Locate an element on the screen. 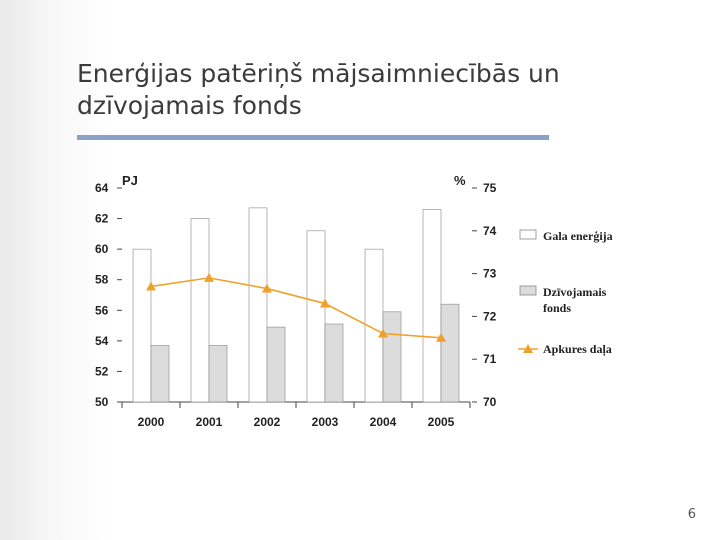 This screenshot has height=540, width=720. left-axis-tick-label: 54 is located at coordinates (102, 341).